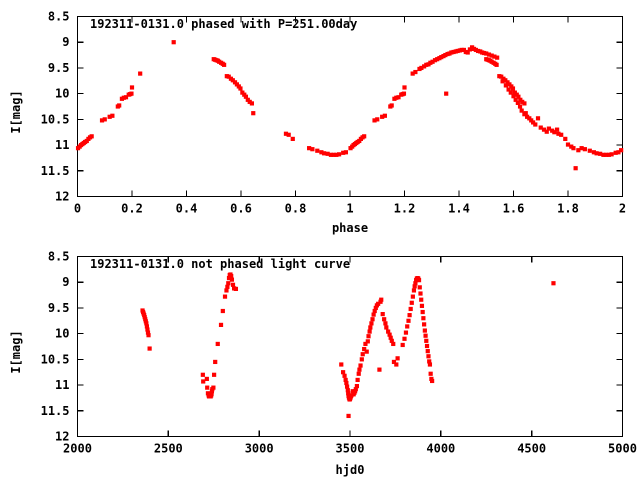  I want to click on y-tick-label: 8.5, so click(59, 17).